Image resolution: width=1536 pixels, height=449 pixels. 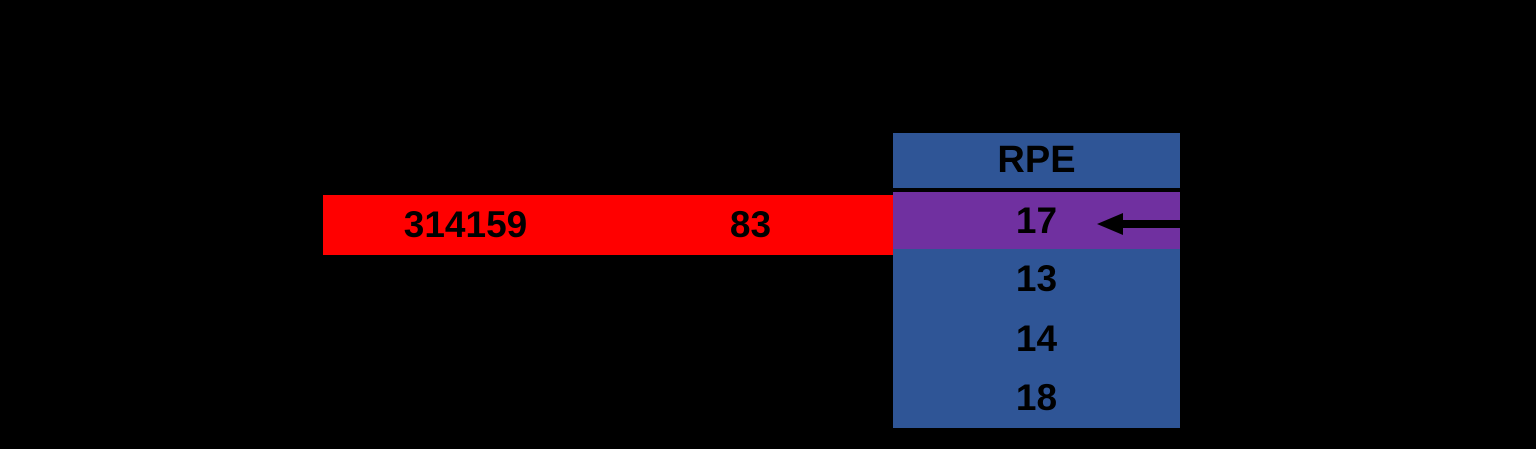 I want to click on input-cell-key: 314159, so click(x=465, y=225).